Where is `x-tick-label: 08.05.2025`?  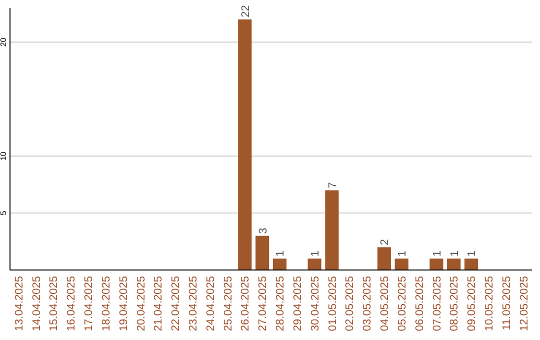
x-tick-label: 08.05.2025 is located at coordinates (454, 304).